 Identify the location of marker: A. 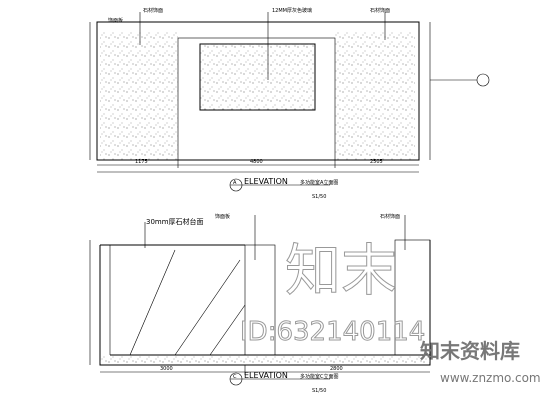
(235, 183).